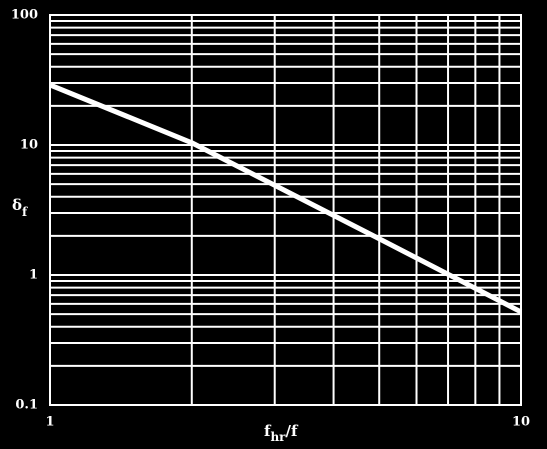 The width and height of the screenshot is (547, 449). Describe the element at coordinates (33, 275) in the screenshot. I see `y-tick-label: 1` at that location.